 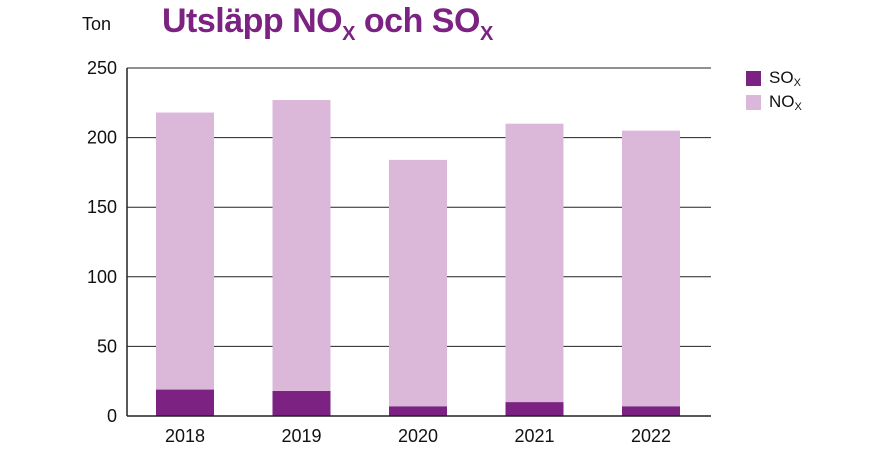 I want to click on legend-label-nox: NOX, so click(x=785, y=102).